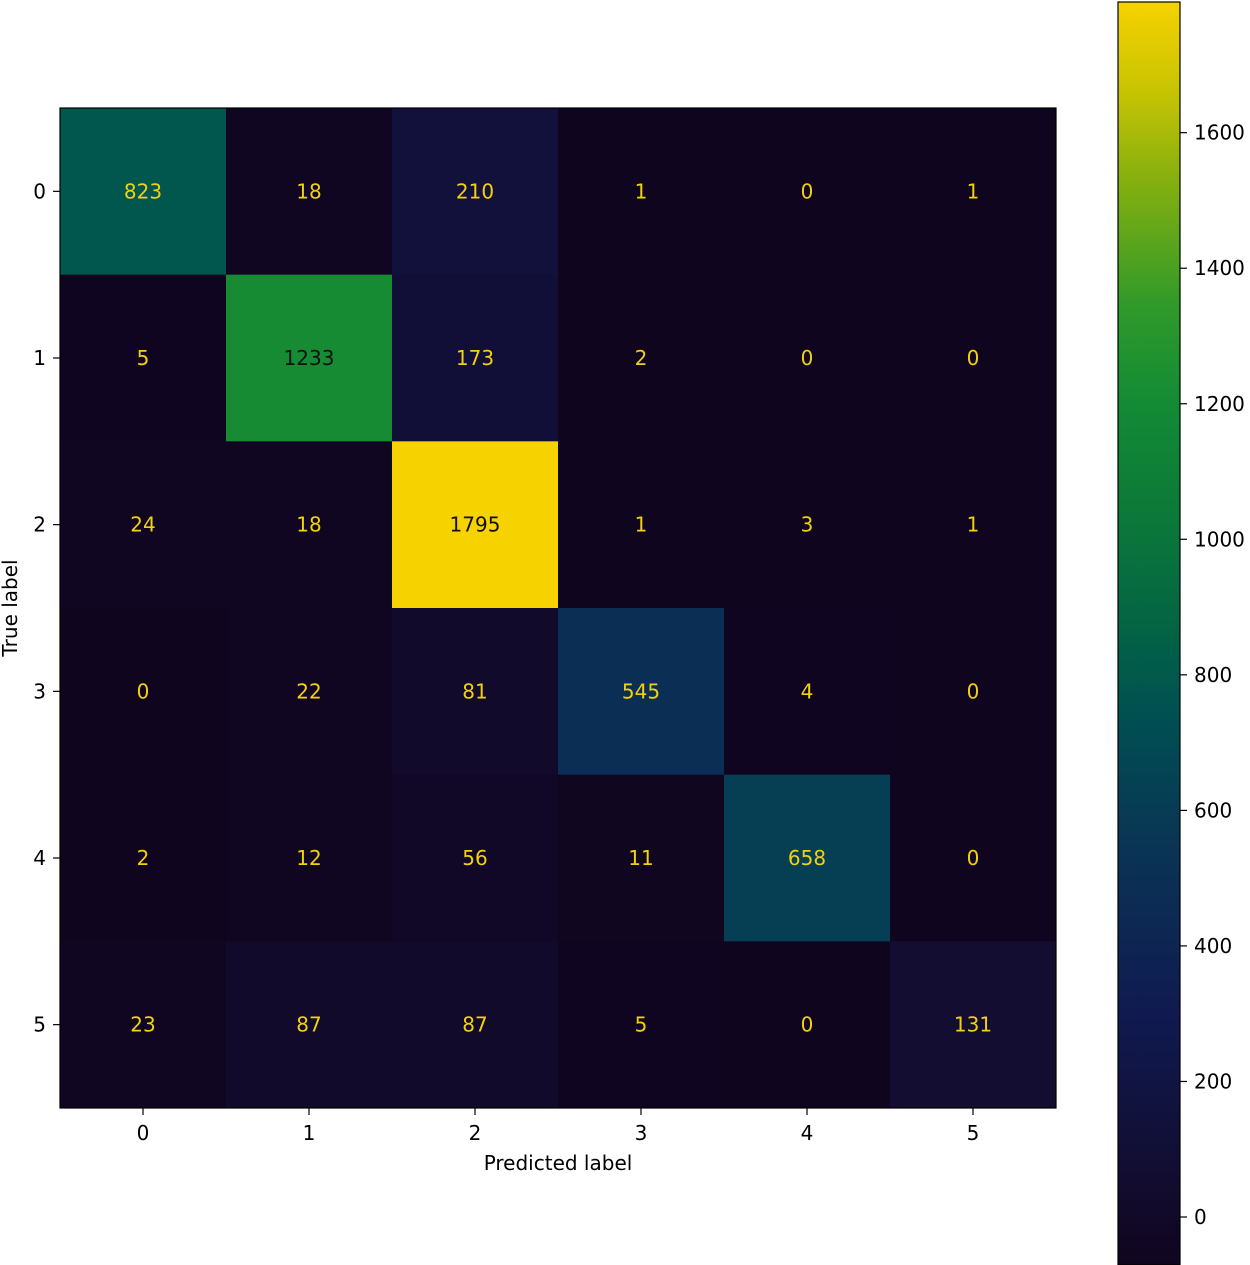  I want to click on colorbar-gradient, so click(1149, 633).